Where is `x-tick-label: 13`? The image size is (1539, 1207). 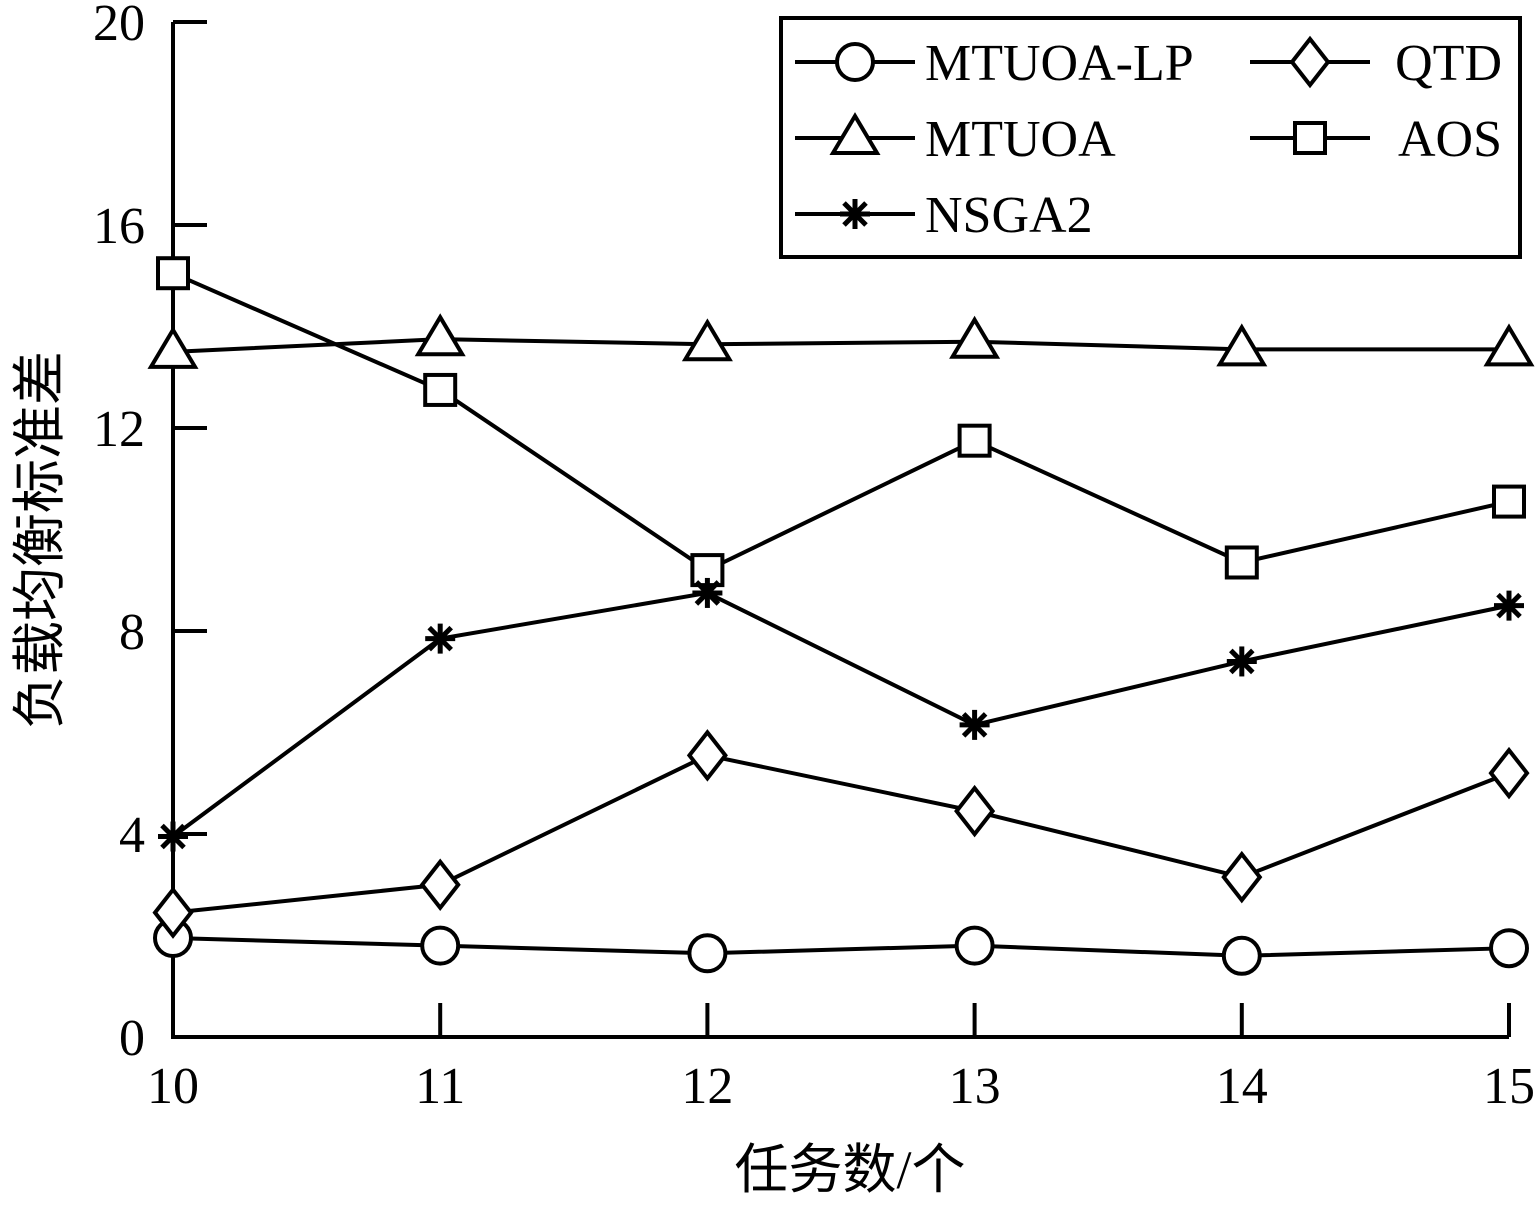 x-tick-label: 13 is located at coordinates (975, 1086).